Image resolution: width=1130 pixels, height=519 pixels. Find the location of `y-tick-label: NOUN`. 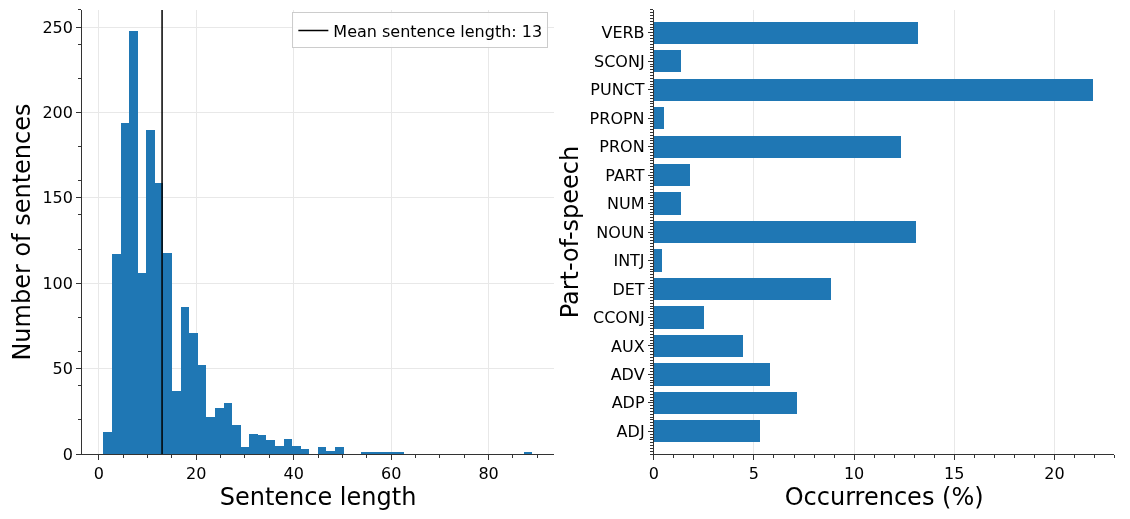

y-tick-label: NOUN is located at coordinates (620, 232).